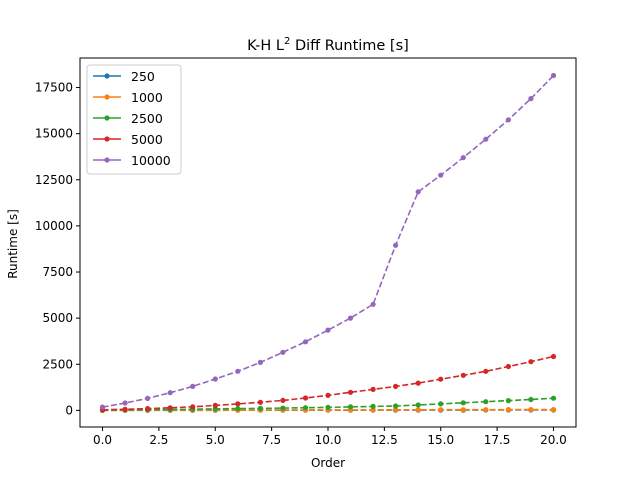  Describe the element at coordinates (147, 139) in the screenshot. I see `legend-label: 5000` at that location.